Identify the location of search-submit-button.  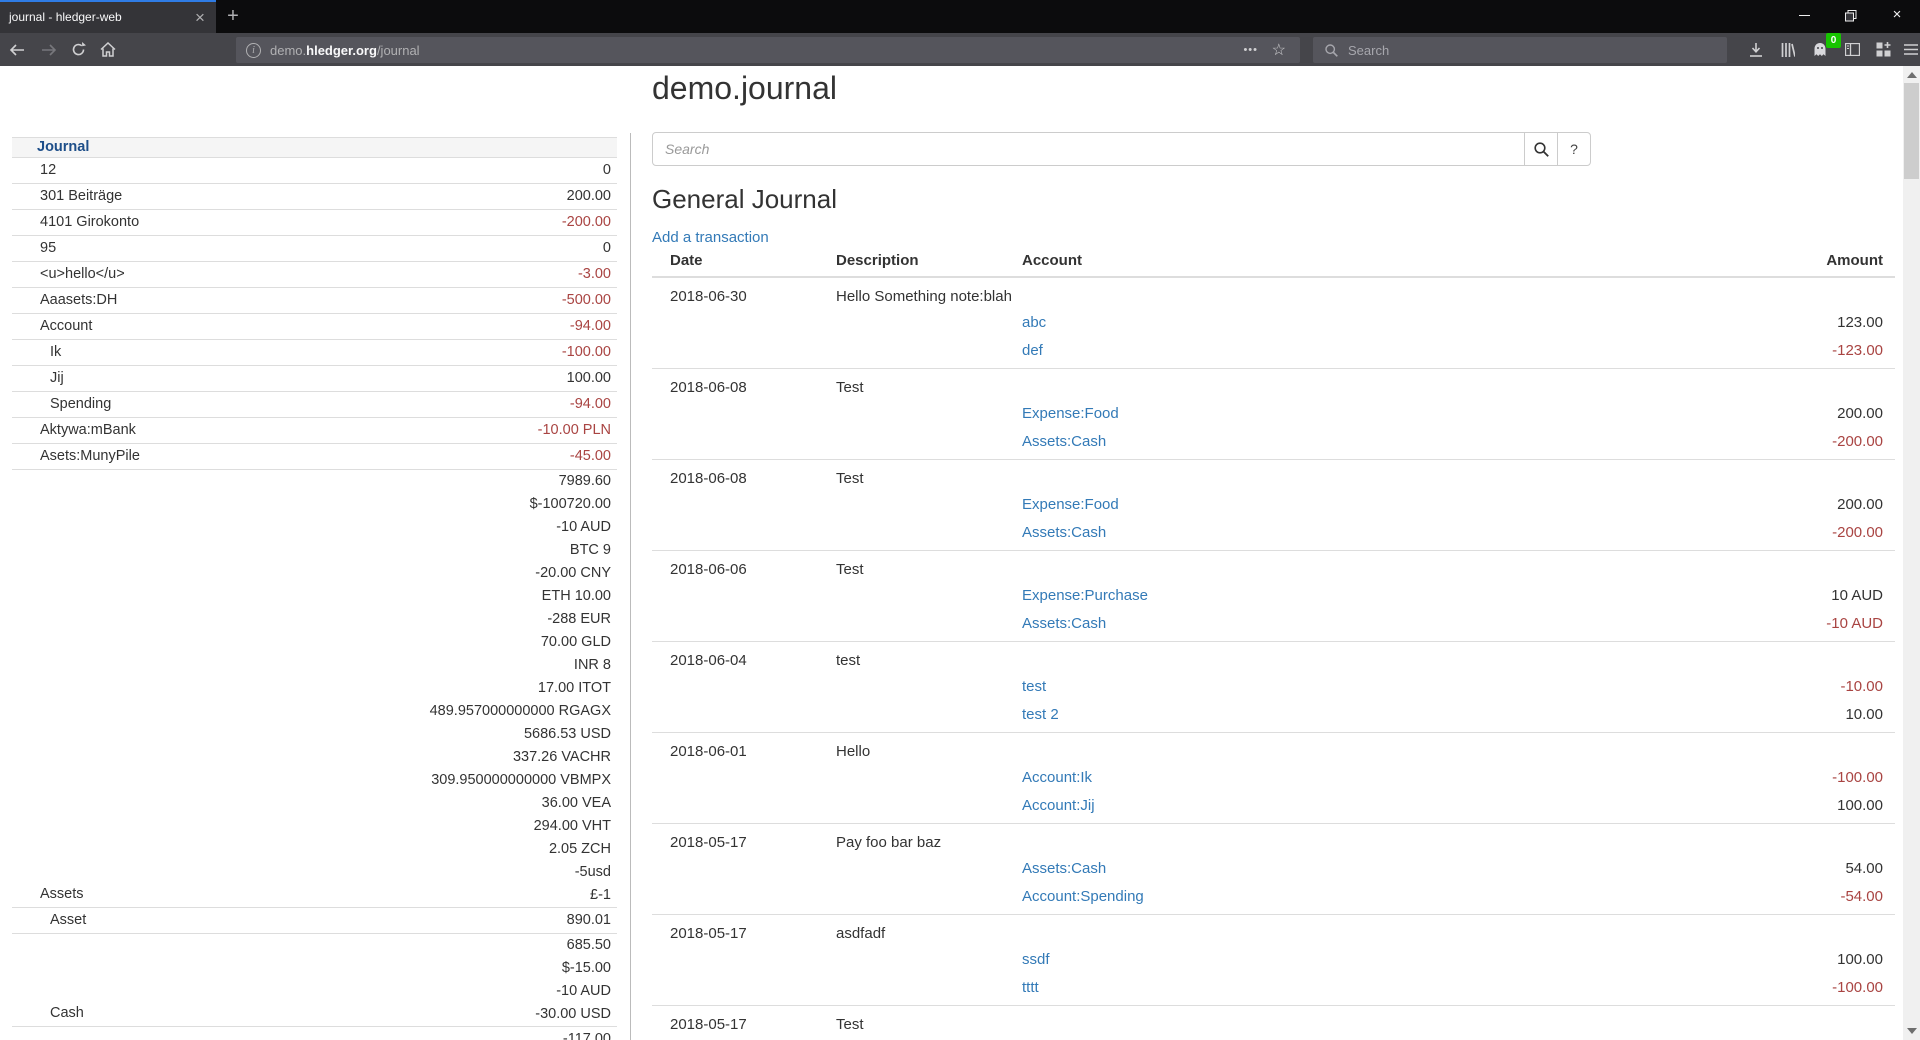
(1541, 149).